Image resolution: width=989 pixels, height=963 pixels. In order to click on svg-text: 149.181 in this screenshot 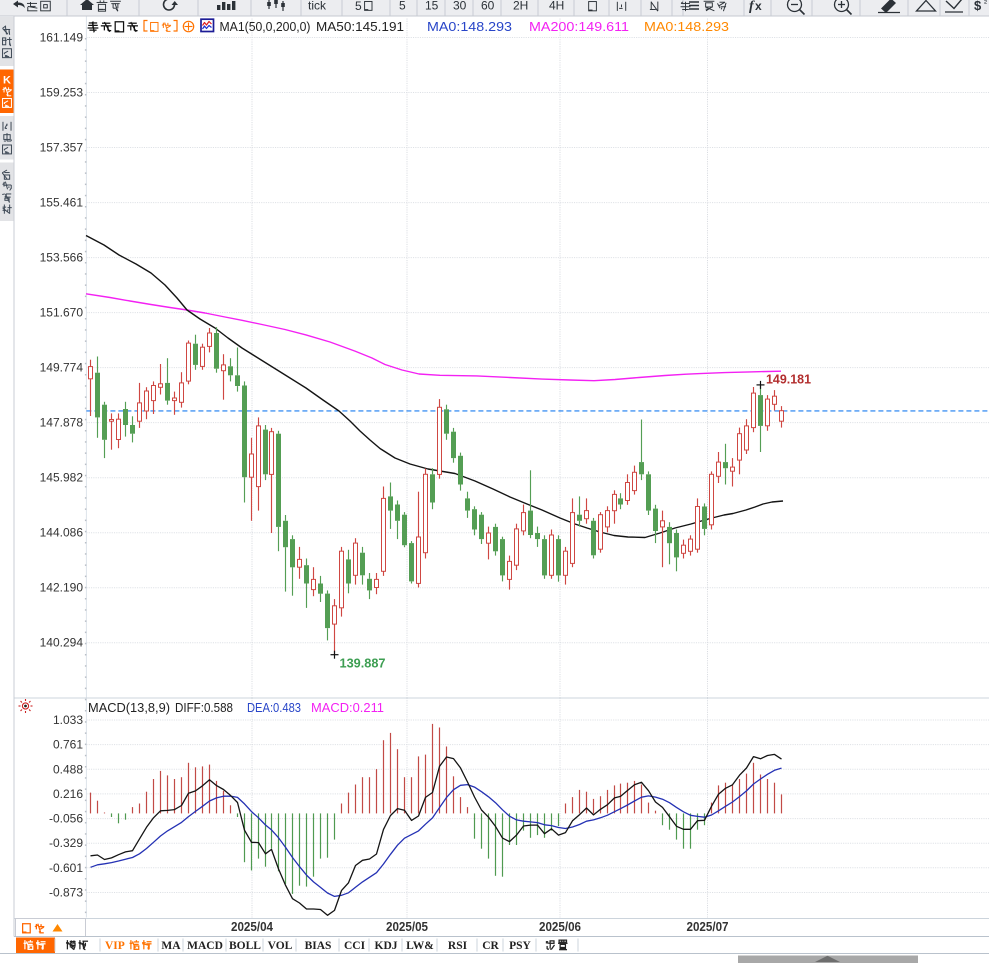, I will do `click(788, 379)`.